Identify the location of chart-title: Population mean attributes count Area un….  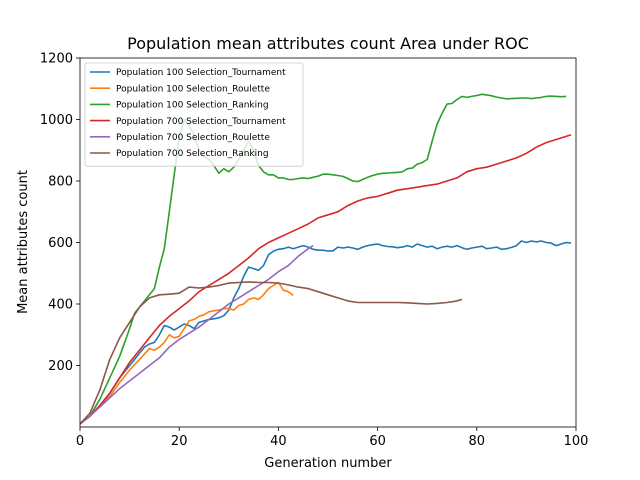
(328, 43).